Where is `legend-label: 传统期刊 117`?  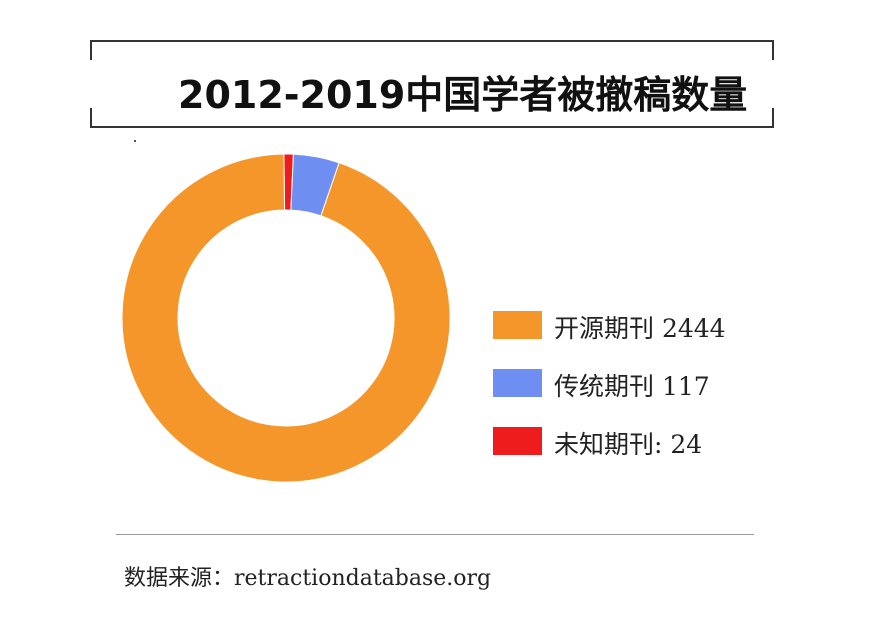
legend-label: 传统期刊 117 is located at coordinates (632, 386).